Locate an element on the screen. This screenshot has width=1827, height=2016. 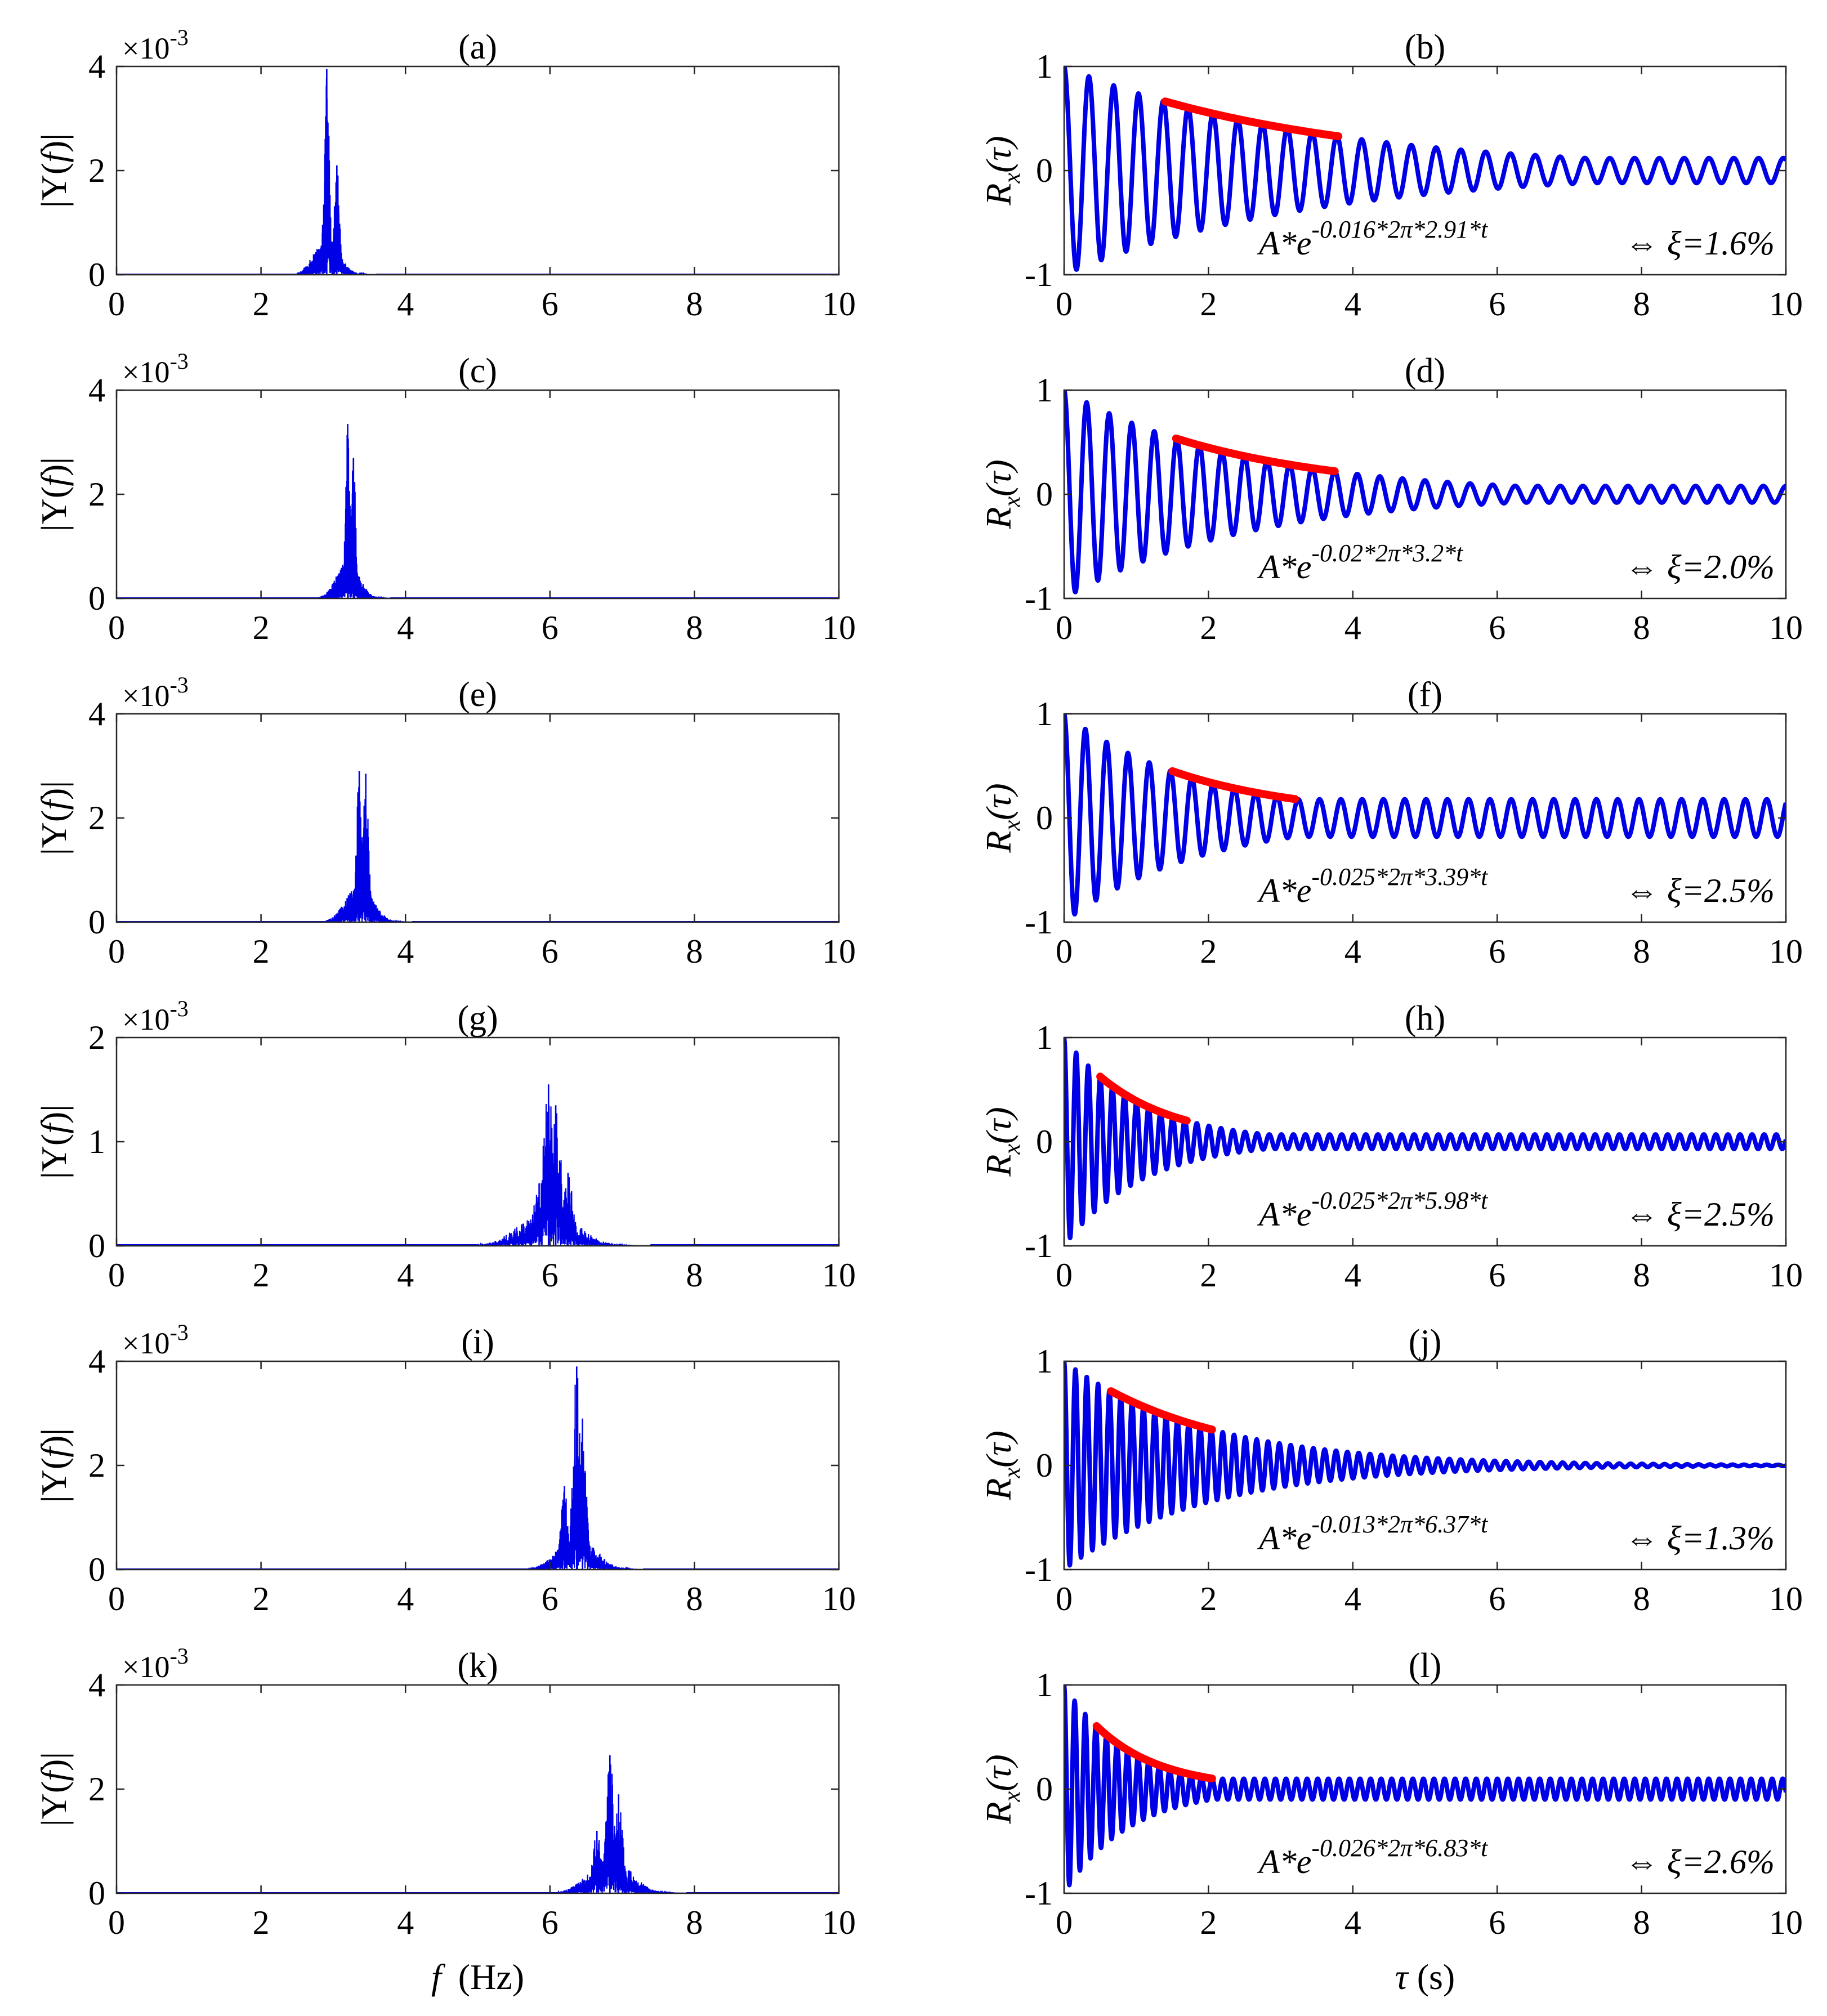
damping-ratio-result: ⇔ ξ=2.6% is located at coordinates (1700, 1862).